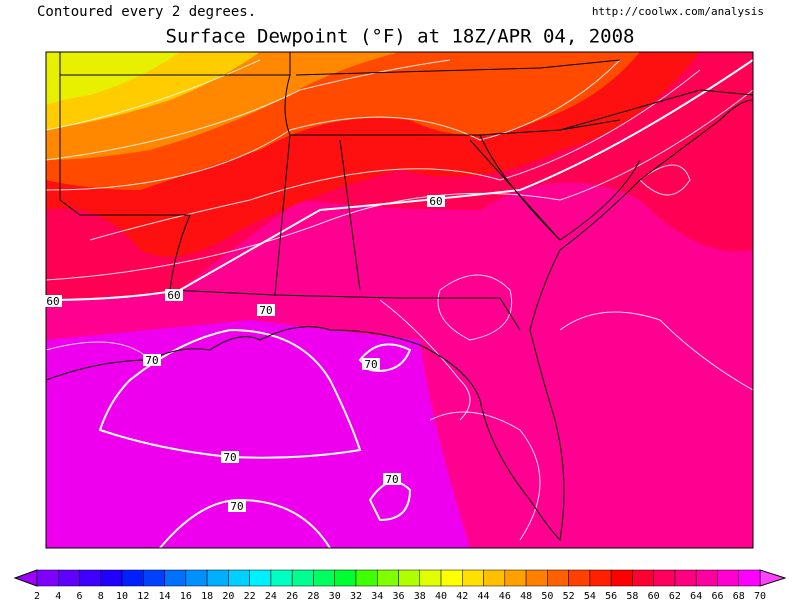 The width and height of the screenshot is (800, 600). What do you see at coordinates (654, 595) in the screenshot?
I see `legend-label: 60` at bounding box center [654, 595].